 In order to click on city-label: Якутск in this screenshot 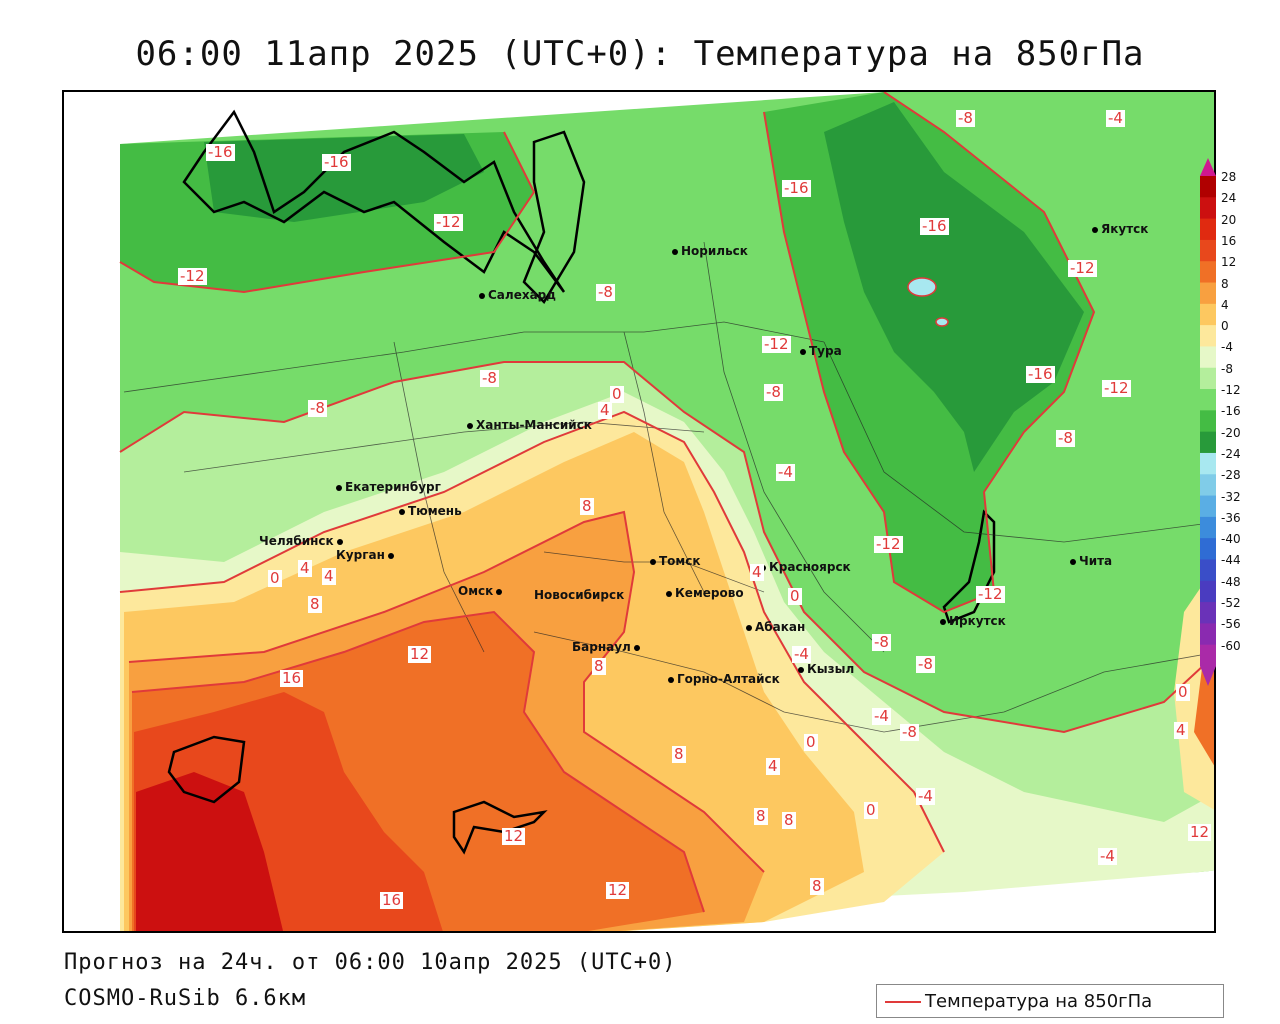, I will do `click(1125, 229)`.